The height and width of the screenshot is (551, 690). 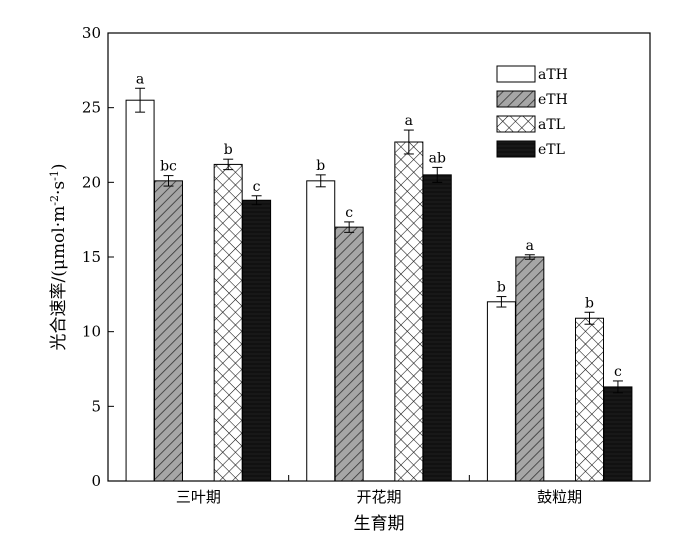 What do you see at coordinates (379, 524) in the screenshot?
I see `x-axis-title: 生育期` at bounding box center [379, 524].